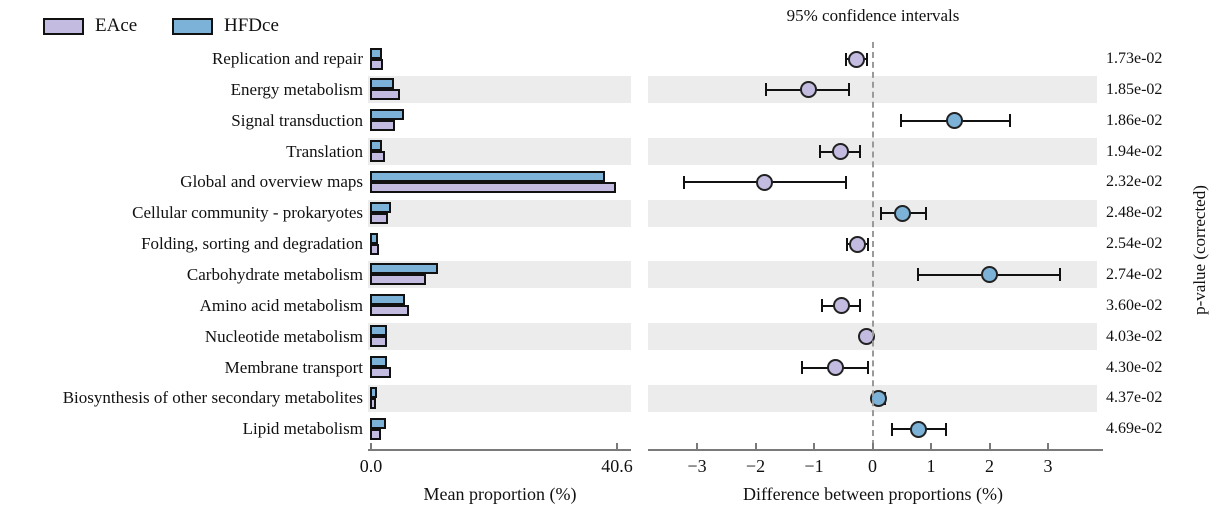 This screenshot has width=1223, height=519. Describe the element at coordinates (931, 466) in the screenshot. I see `right-axis-tick-label: 1` at that location.